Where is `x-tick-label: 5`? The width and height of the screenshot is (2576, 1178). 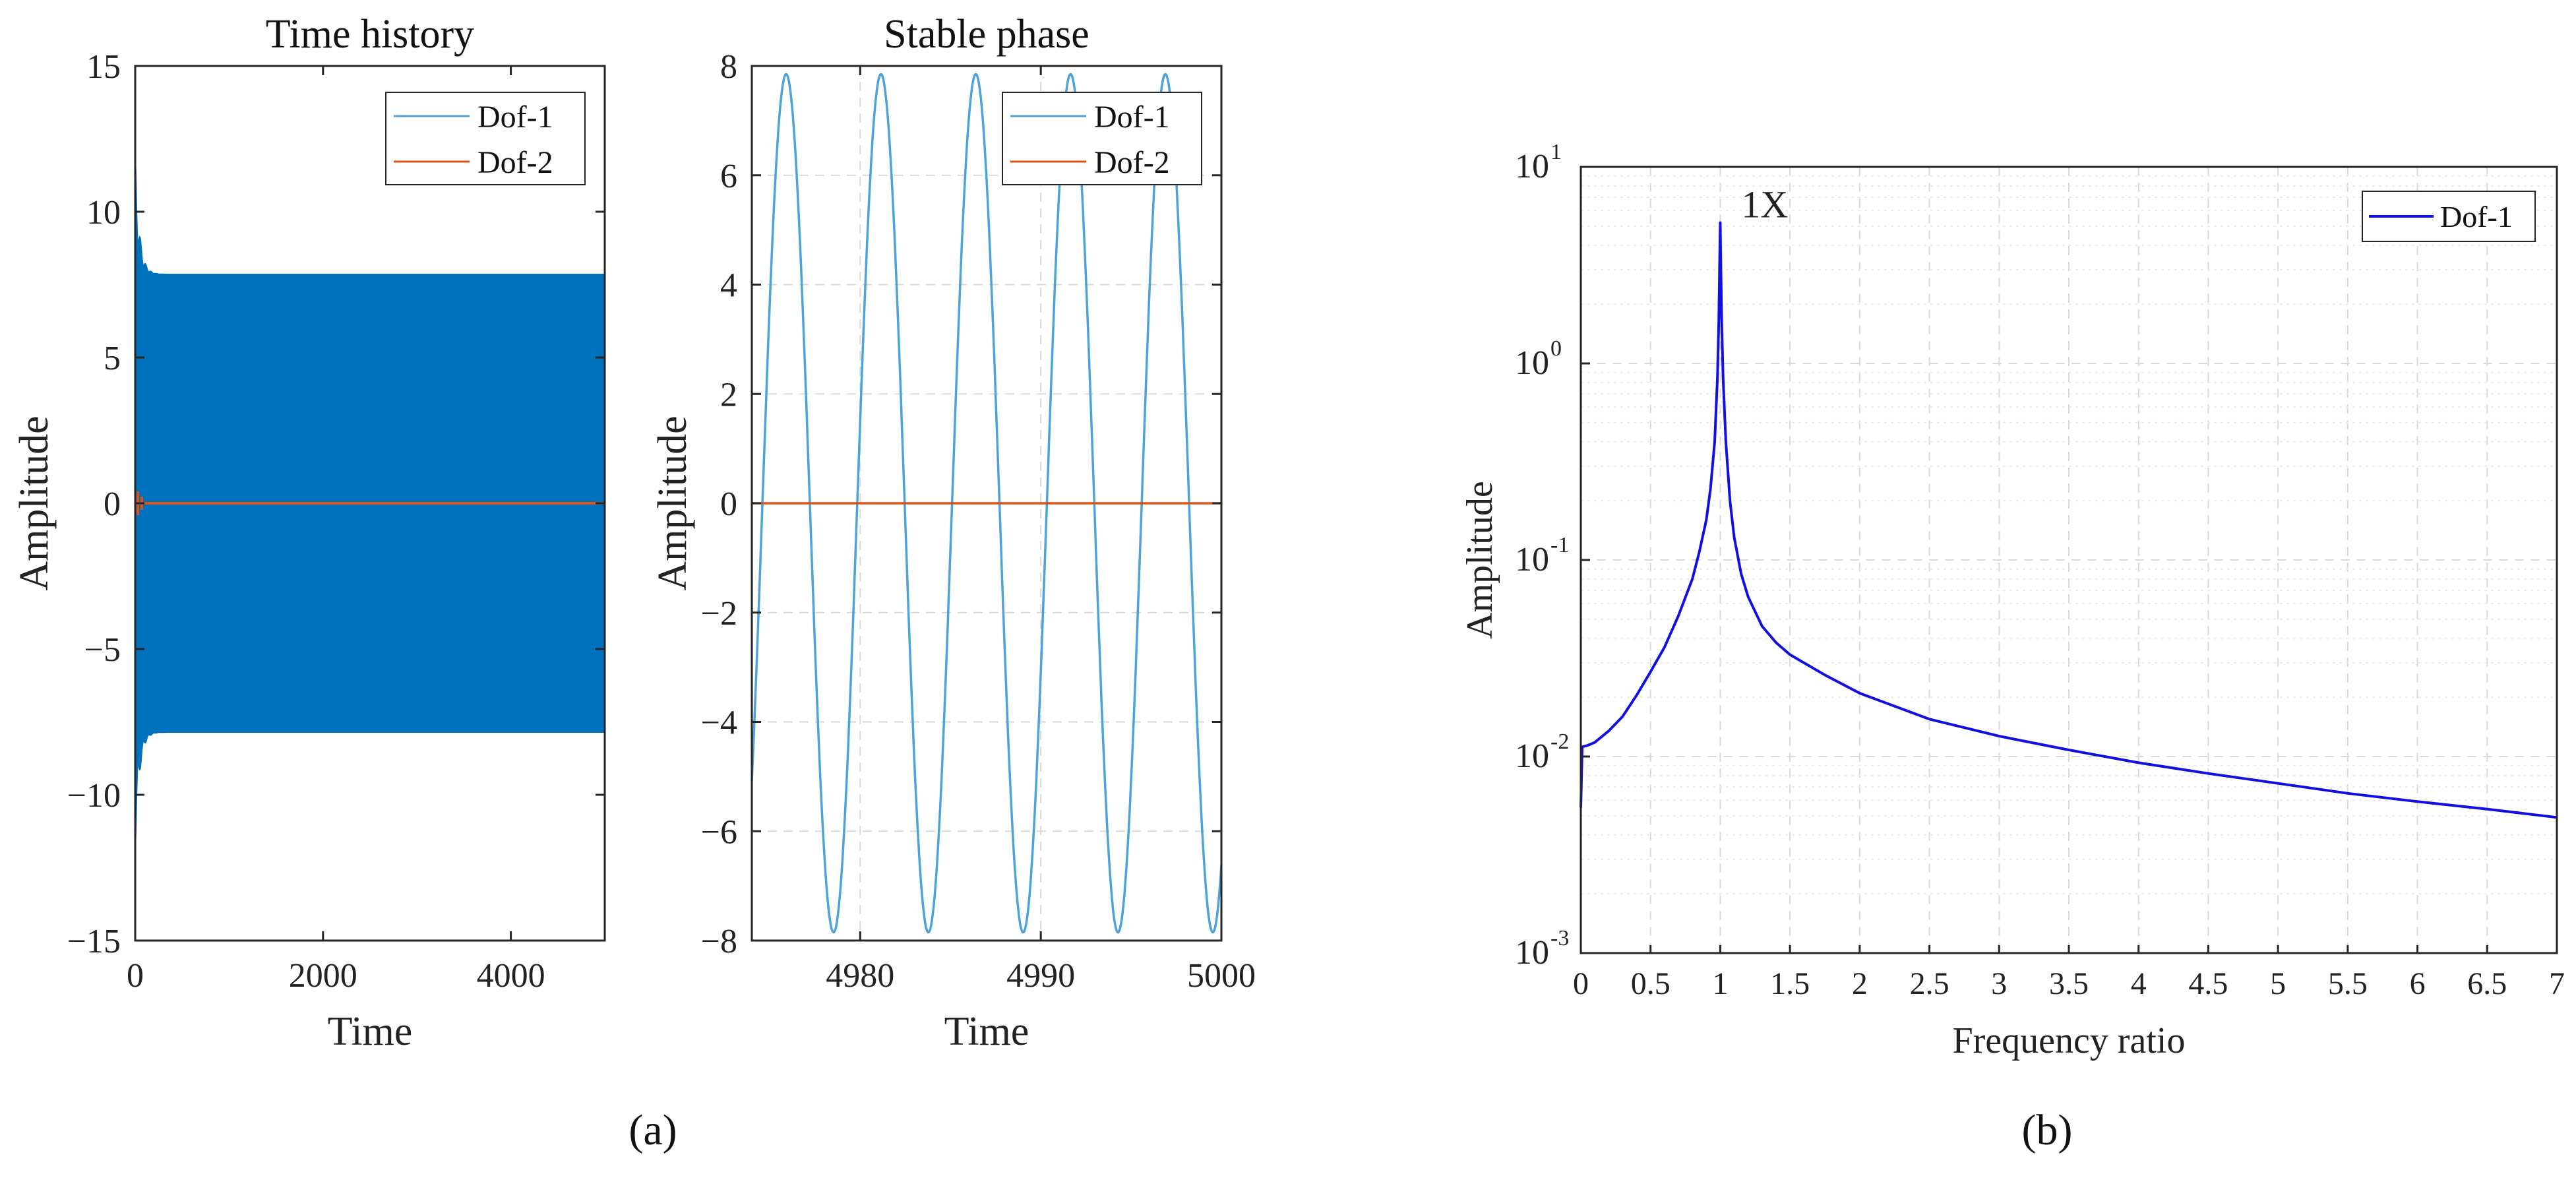 x-tick-label: 5 is located at coordinates (2278, 983).